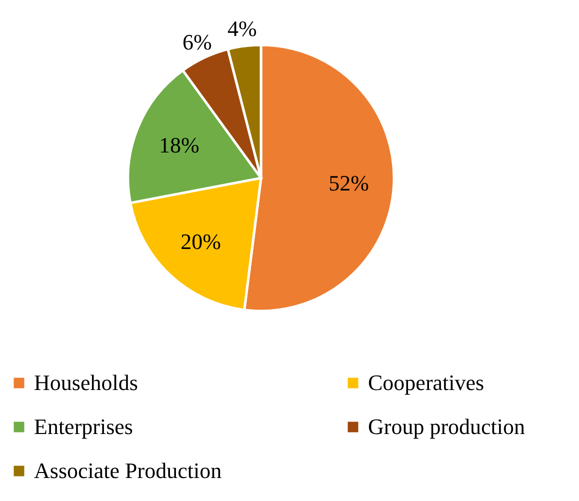 Image resolution: width=579 pixels, height=501 pixels. I want to click on data-label: 6%, so click(197, 41).